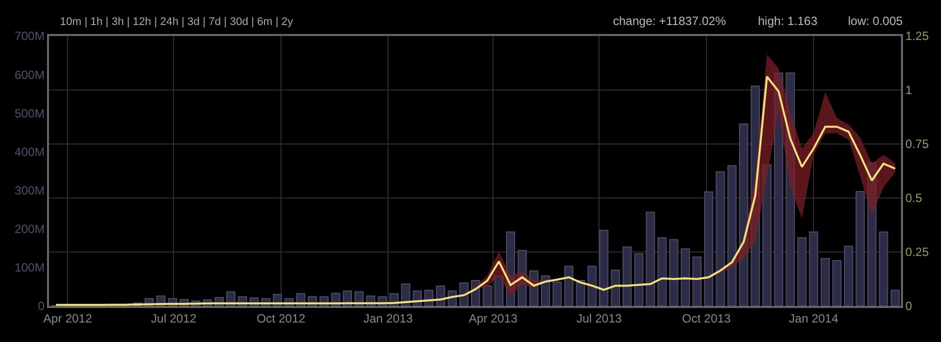 This screenshot has width=941, height=342. I want to click on y-tick-label: 600M, so click(29, 75).